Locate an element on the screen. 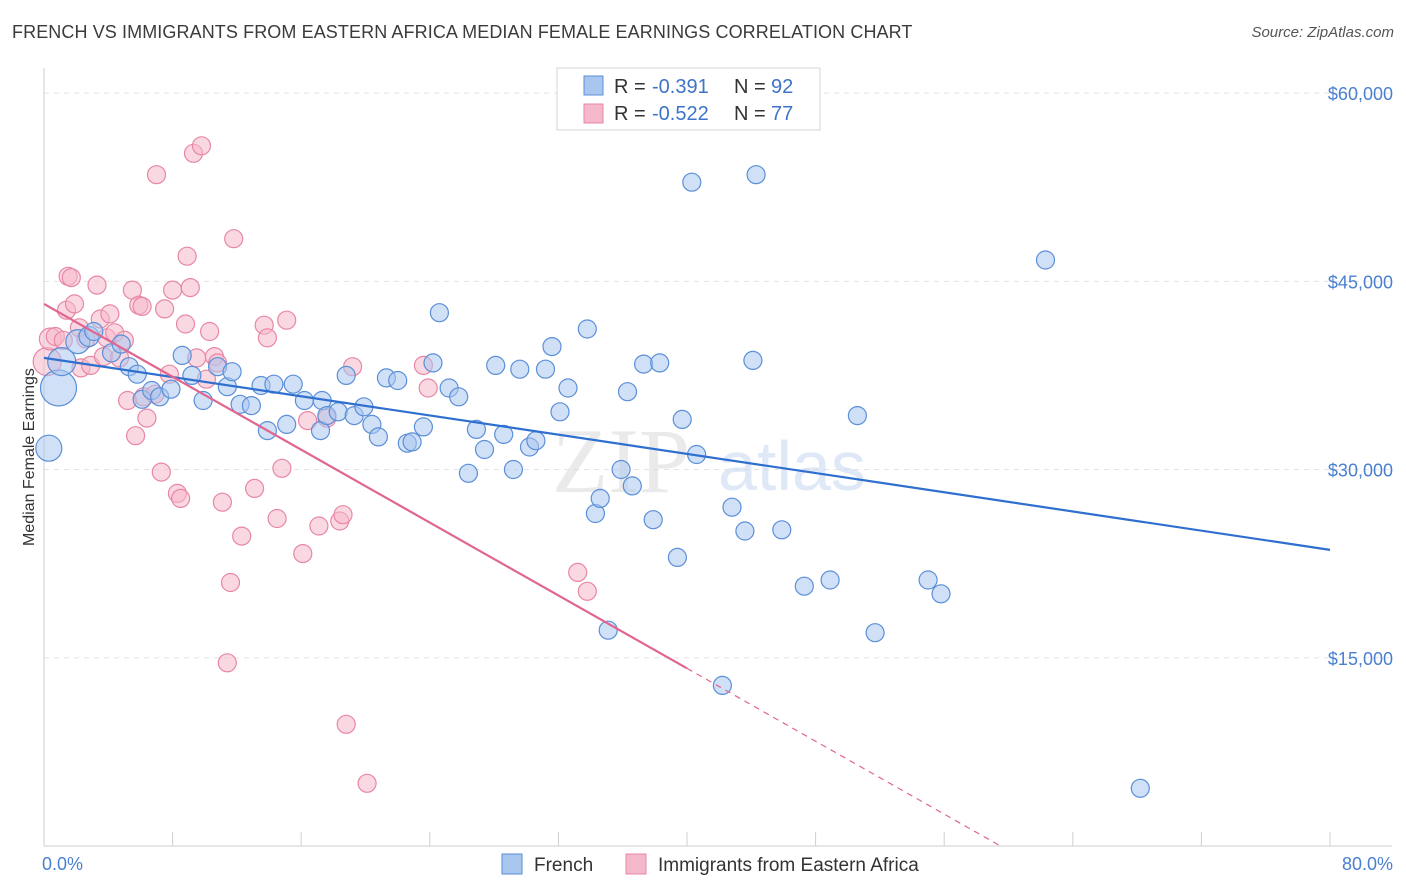  french-n-value: 92 is located at coordinates (782, 87).